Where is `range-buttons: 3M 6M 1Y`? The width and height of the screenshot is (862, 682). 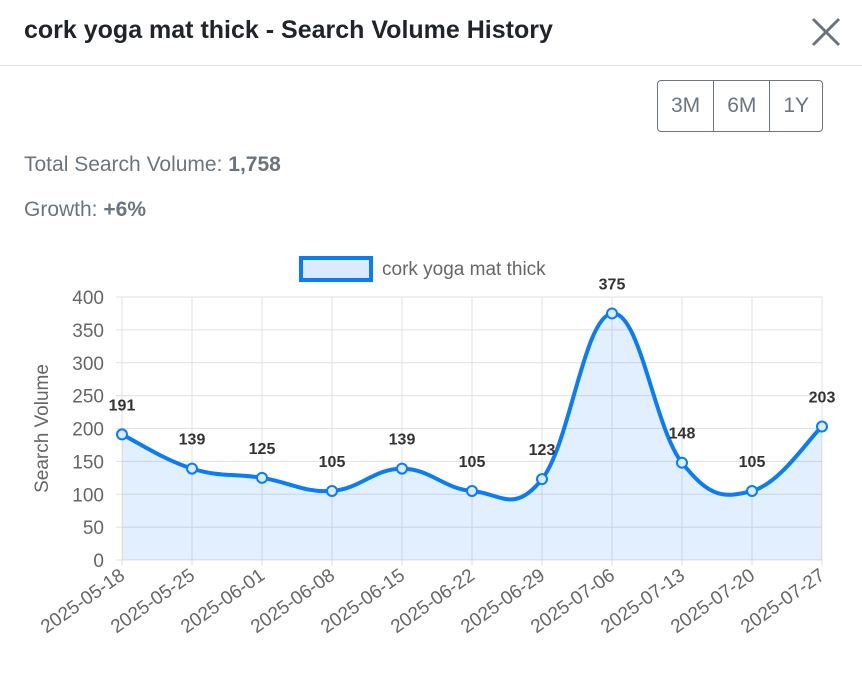
range-buttons: 3M 6M 1Y is located at coordinates (740, 106).